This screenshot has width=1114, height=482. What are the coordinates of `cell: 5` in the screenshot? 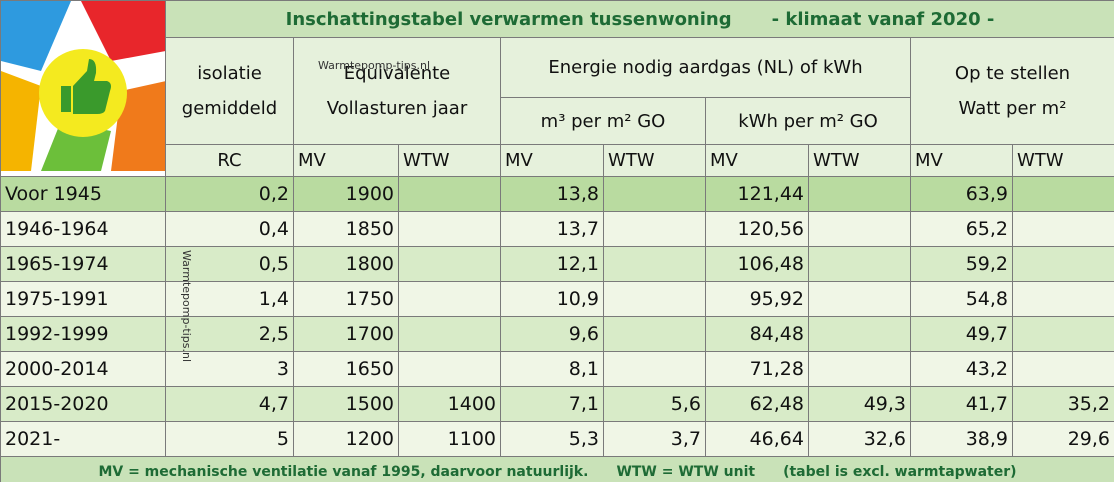 It's located at (229, 439).